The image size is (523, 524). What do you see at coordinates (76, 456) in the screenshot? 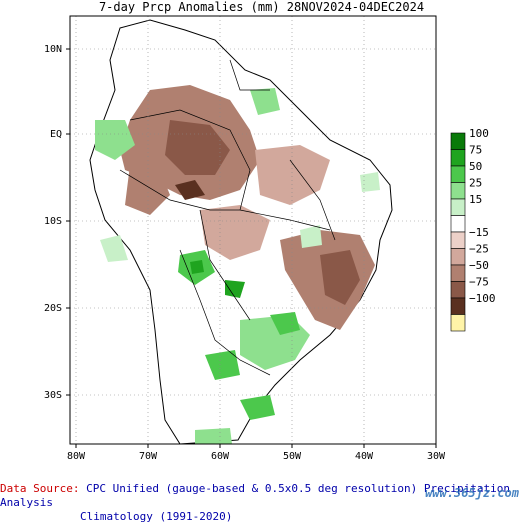
I see `lon-label-80w: 80W` at bounding box center [76, 456].